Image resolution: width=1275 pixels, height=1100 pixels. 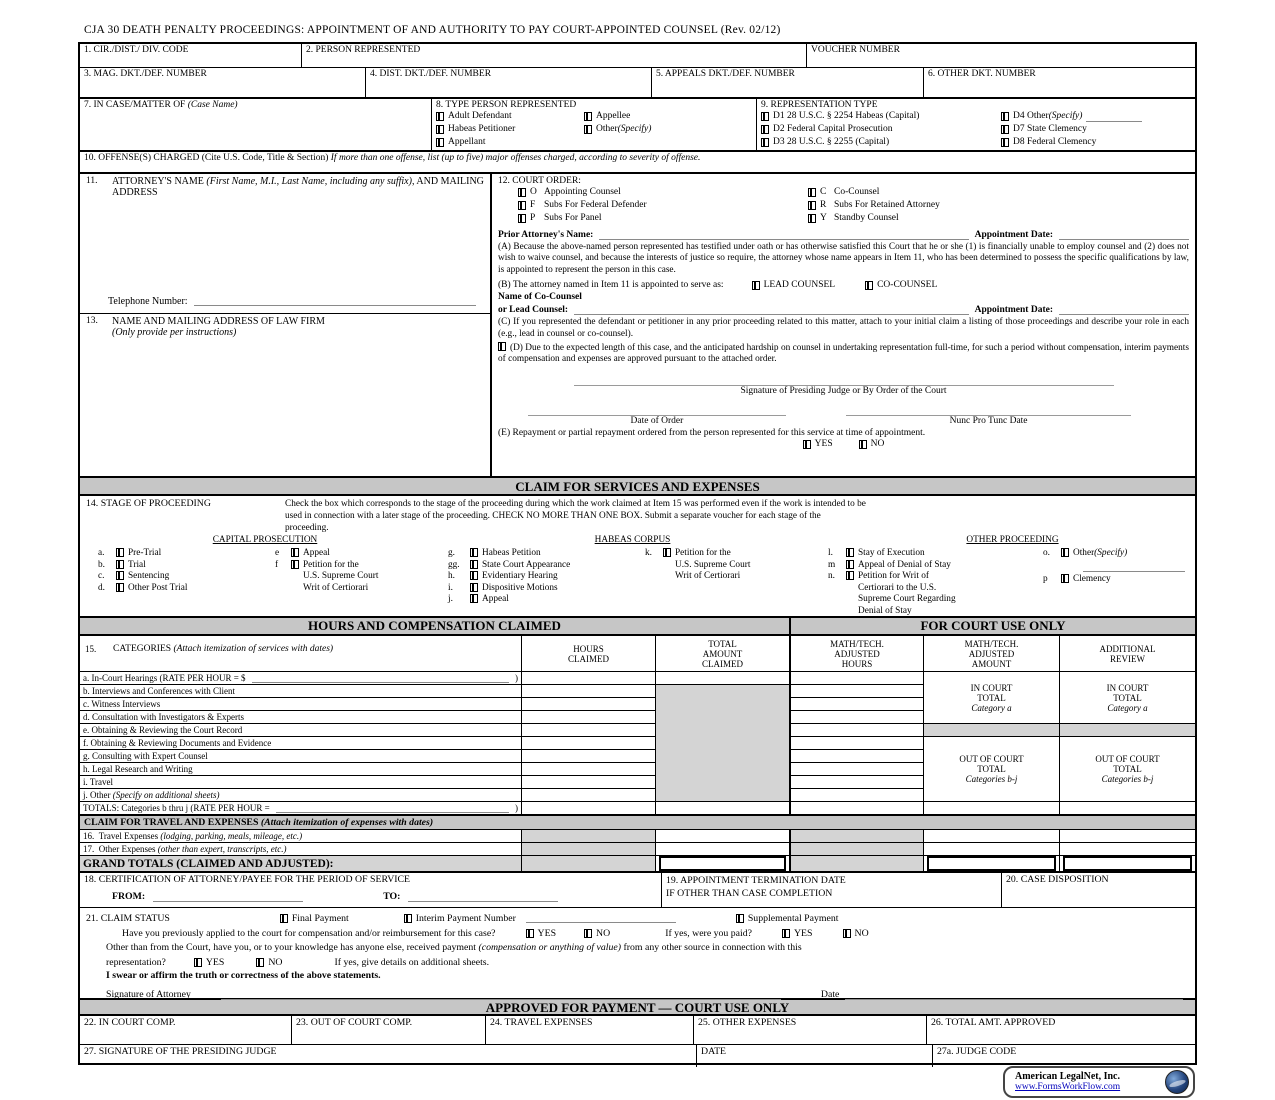 What do you see at coordinates (810, 1030) in the screenshot?
I see `other-expenses-approved: 25. OTHER EXPENSES` at bounding box center [810, 1030].